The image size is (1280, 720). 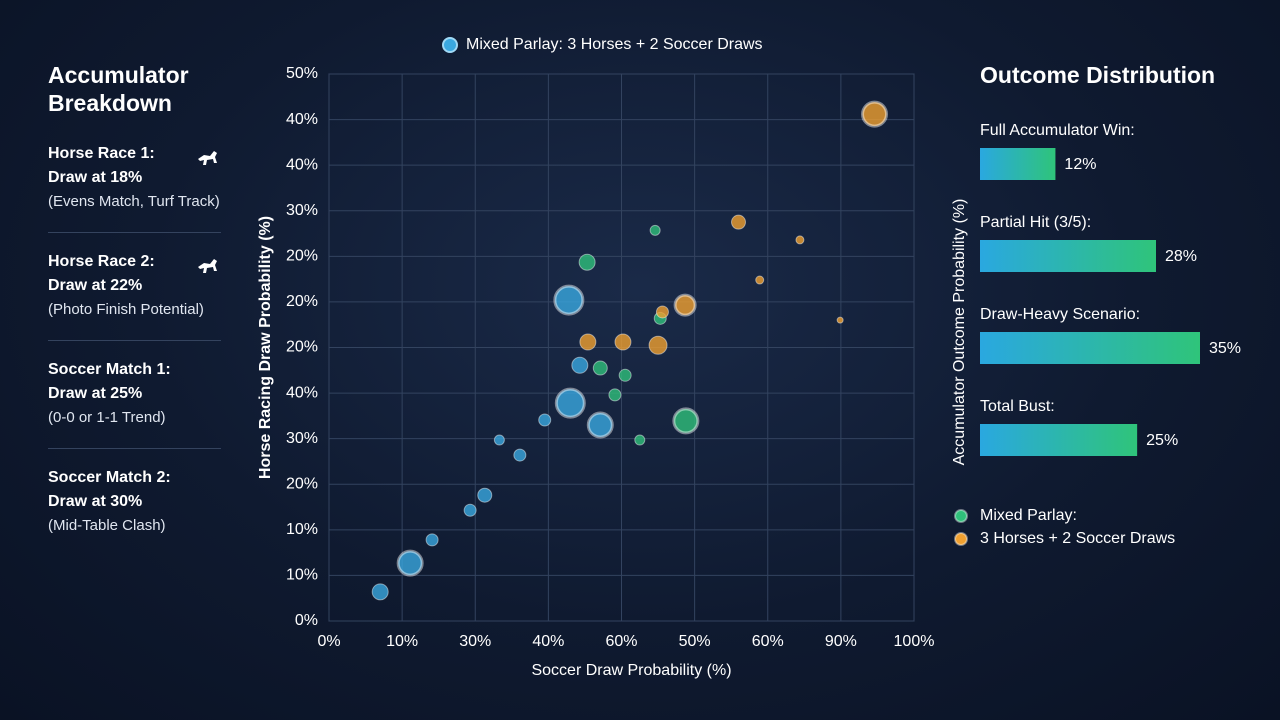 What do you see at coordinates (1225, 348) in the screenshot?
I see `value-label: 35%` at bounding box center [1225, 348].